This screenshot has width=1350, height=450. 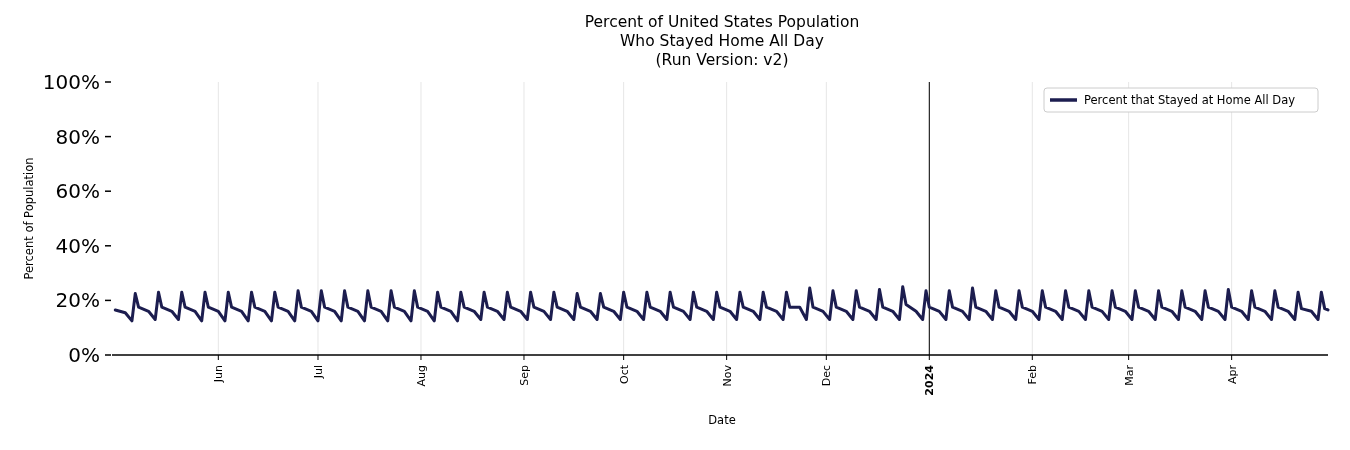 I want to click on x-tick-label: Sep, so click(x=524, y=375).